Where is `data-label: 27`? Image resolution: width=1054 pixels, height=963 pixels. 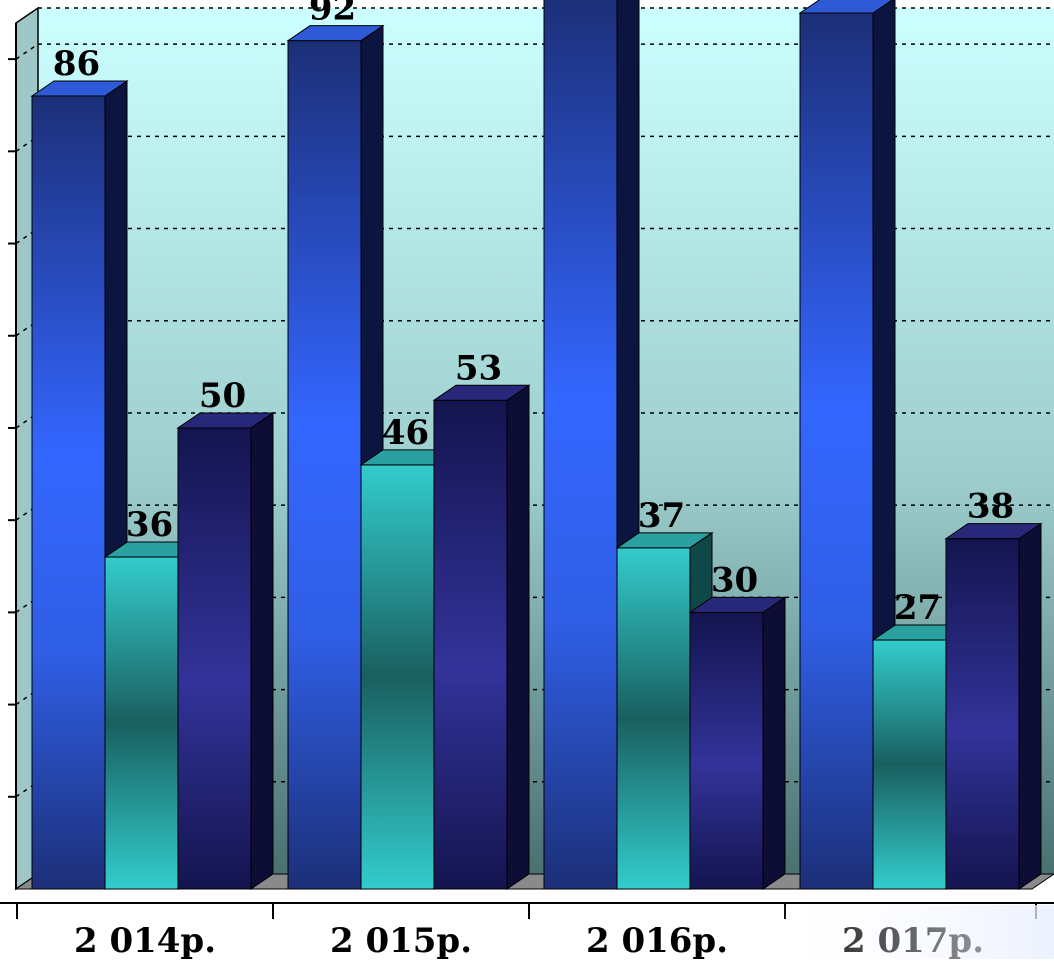 data-label: 27 is located at coordinates (917, 608).